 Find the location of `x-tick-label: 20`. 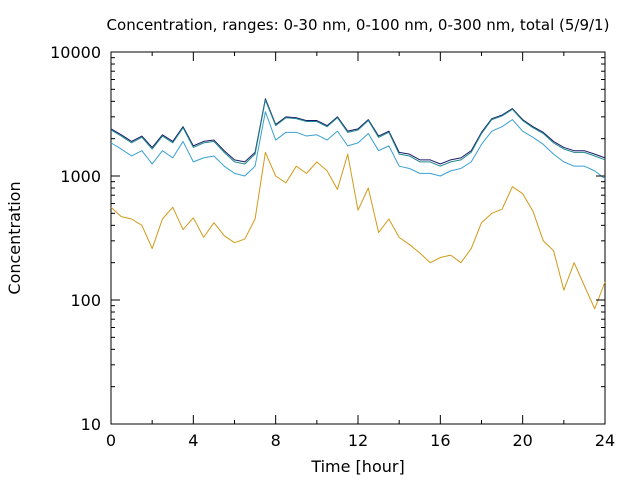

x-tick-label: 20 is located at coordinates (522, 440).